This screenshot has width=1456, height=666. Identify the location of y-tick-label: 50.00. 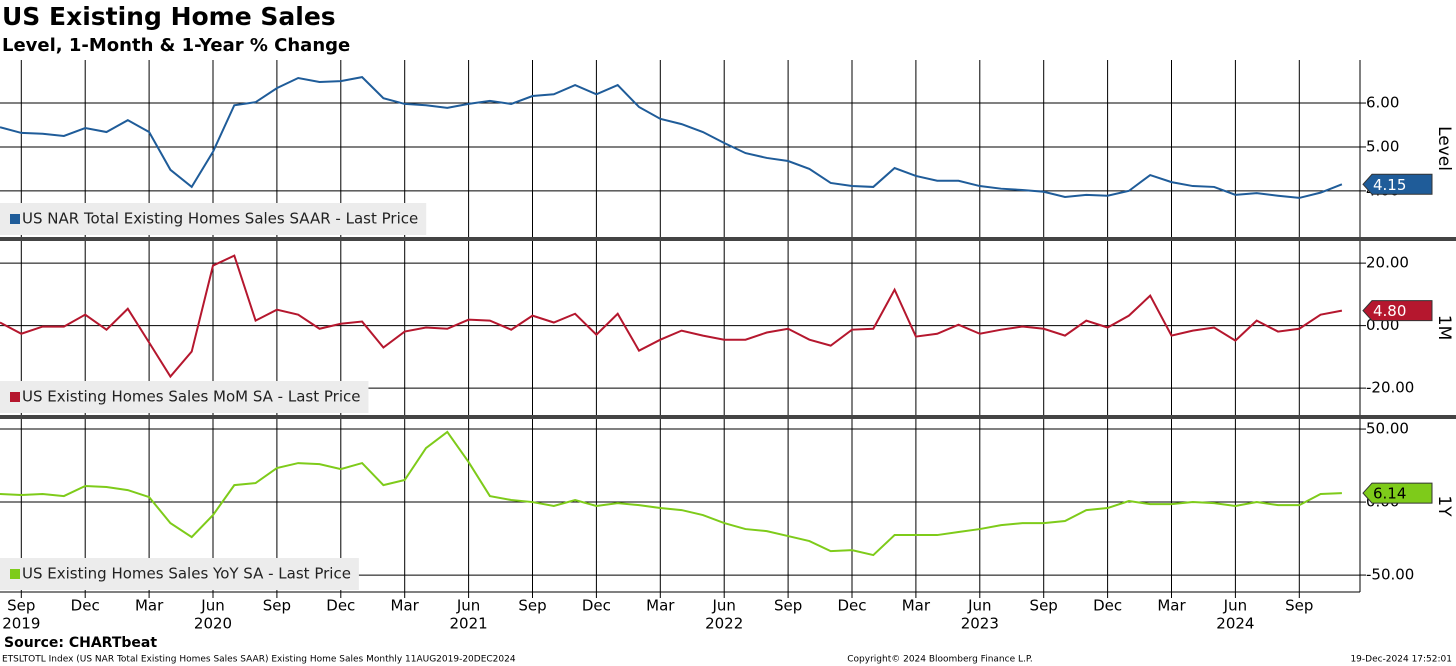
(1387, 429).